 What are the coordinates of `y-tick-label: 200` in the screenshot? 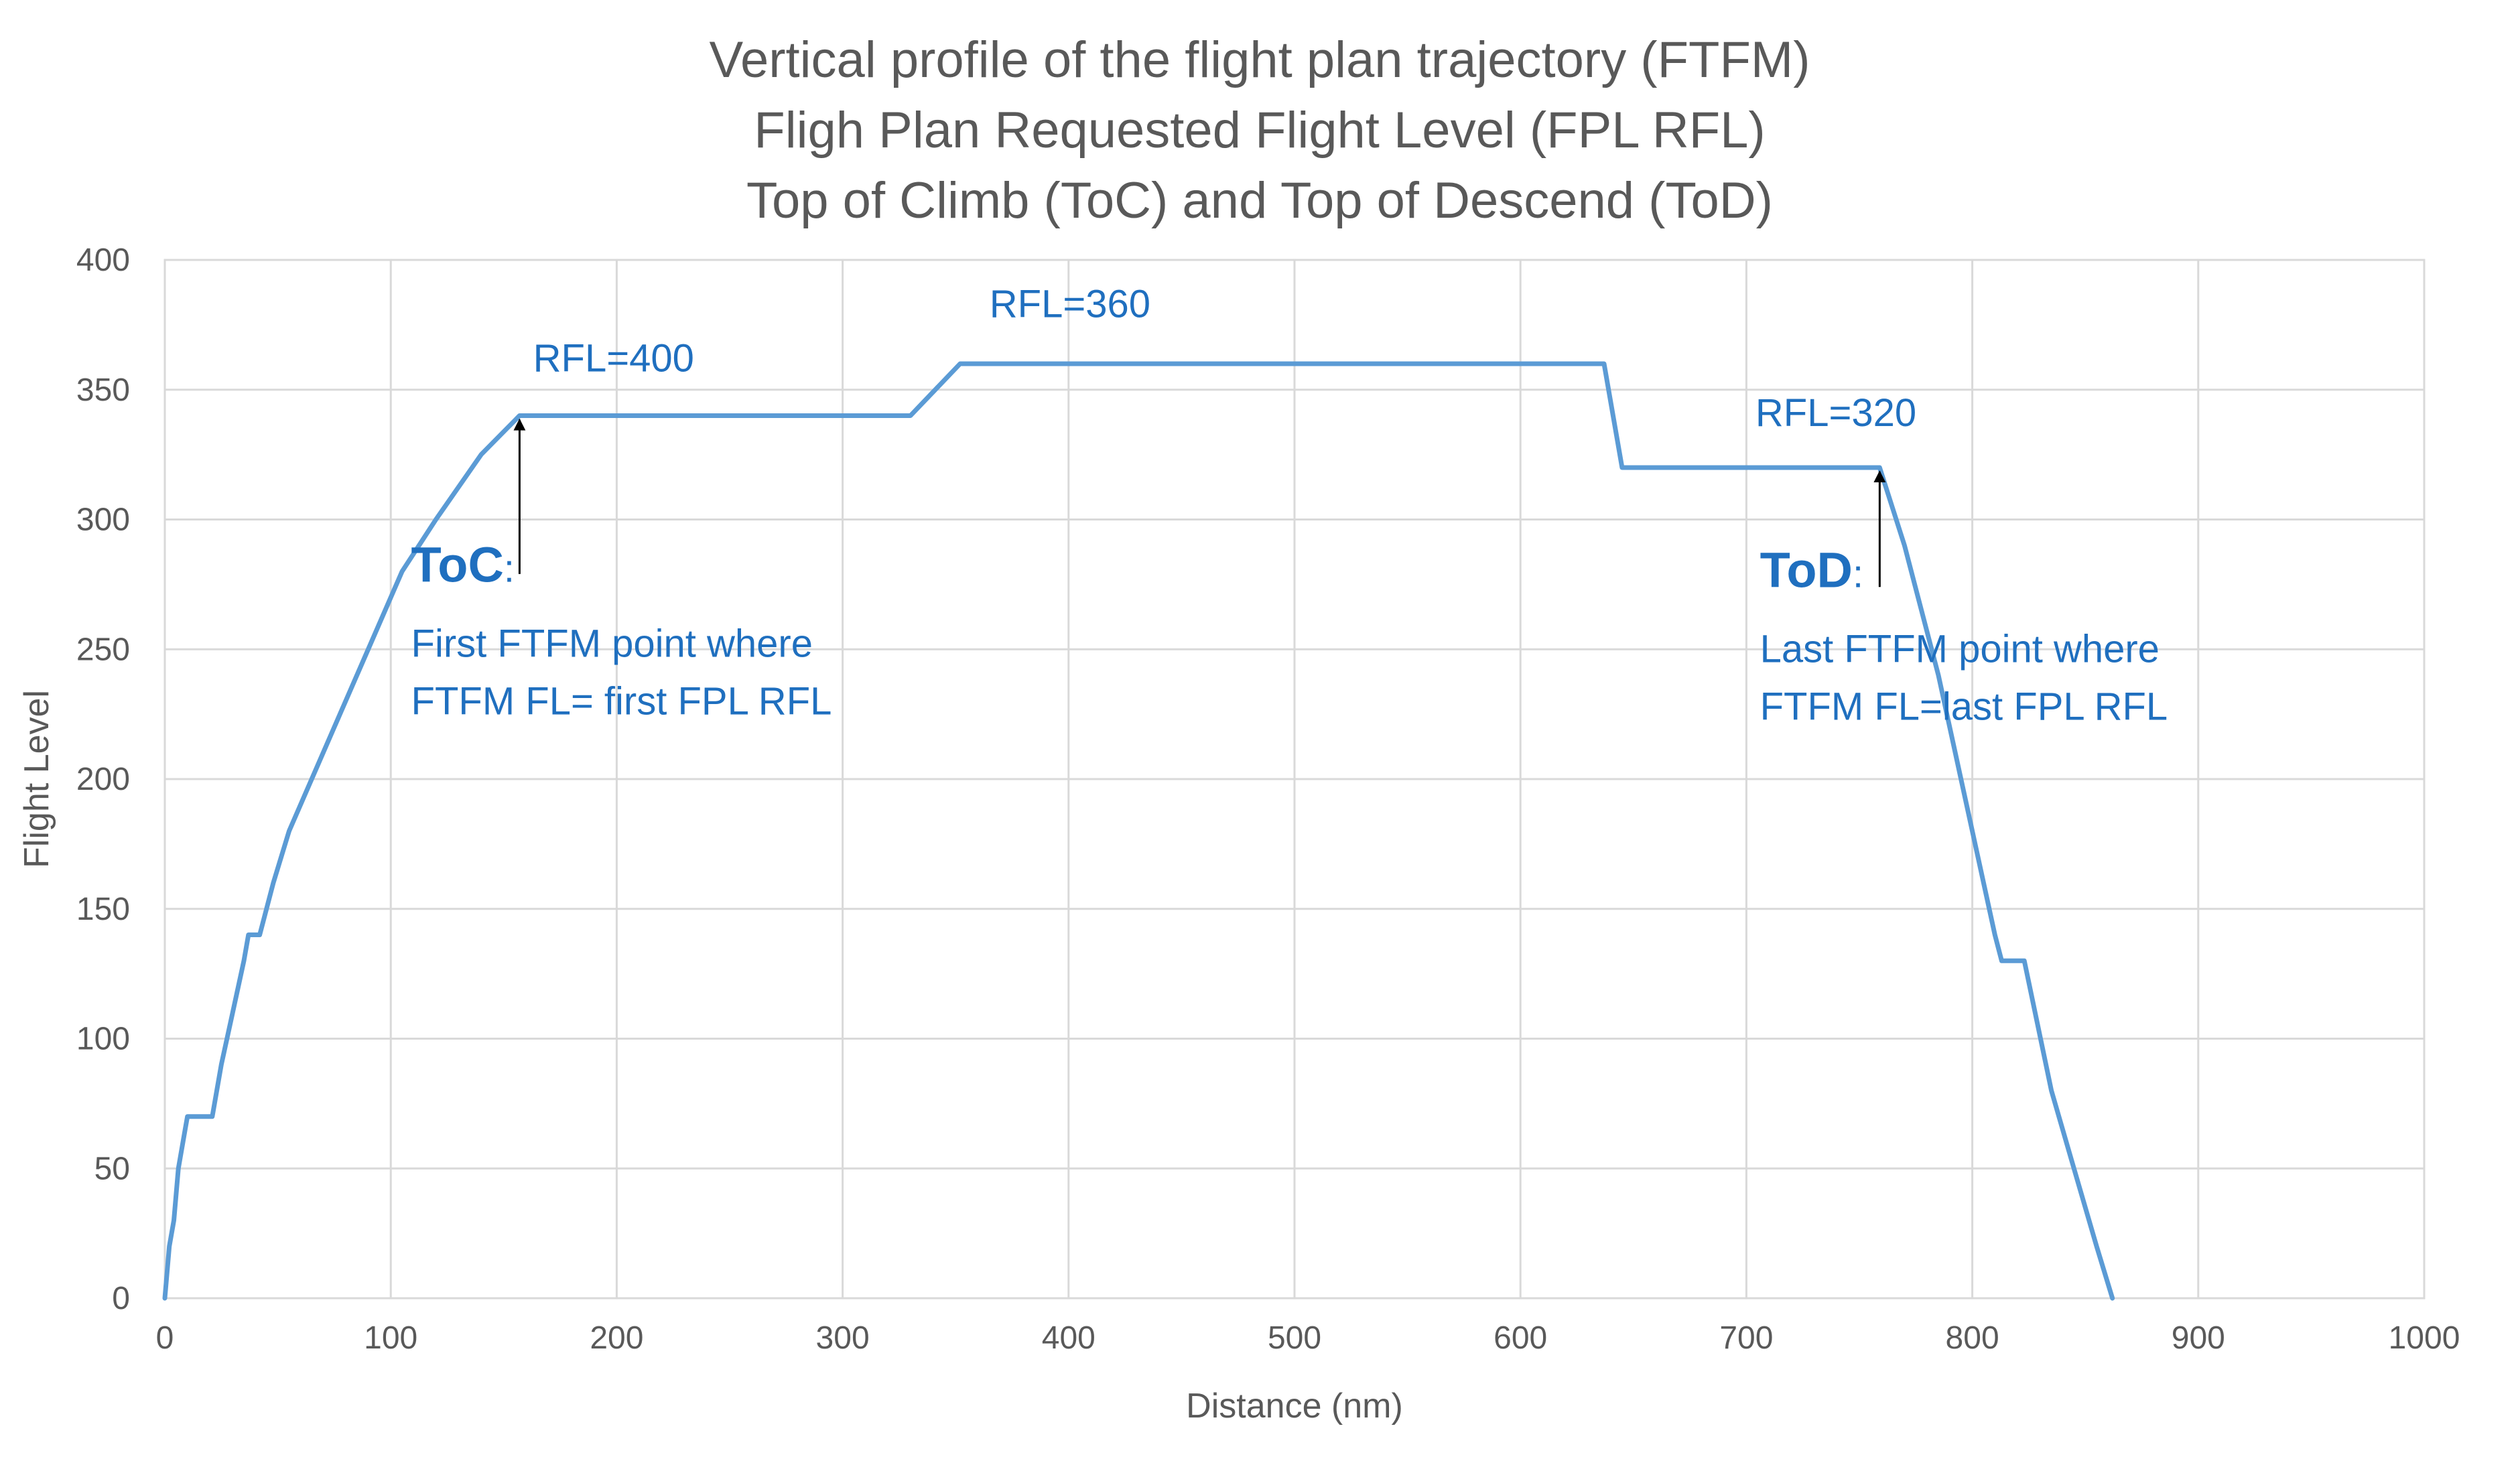 It's located at (103, 779).